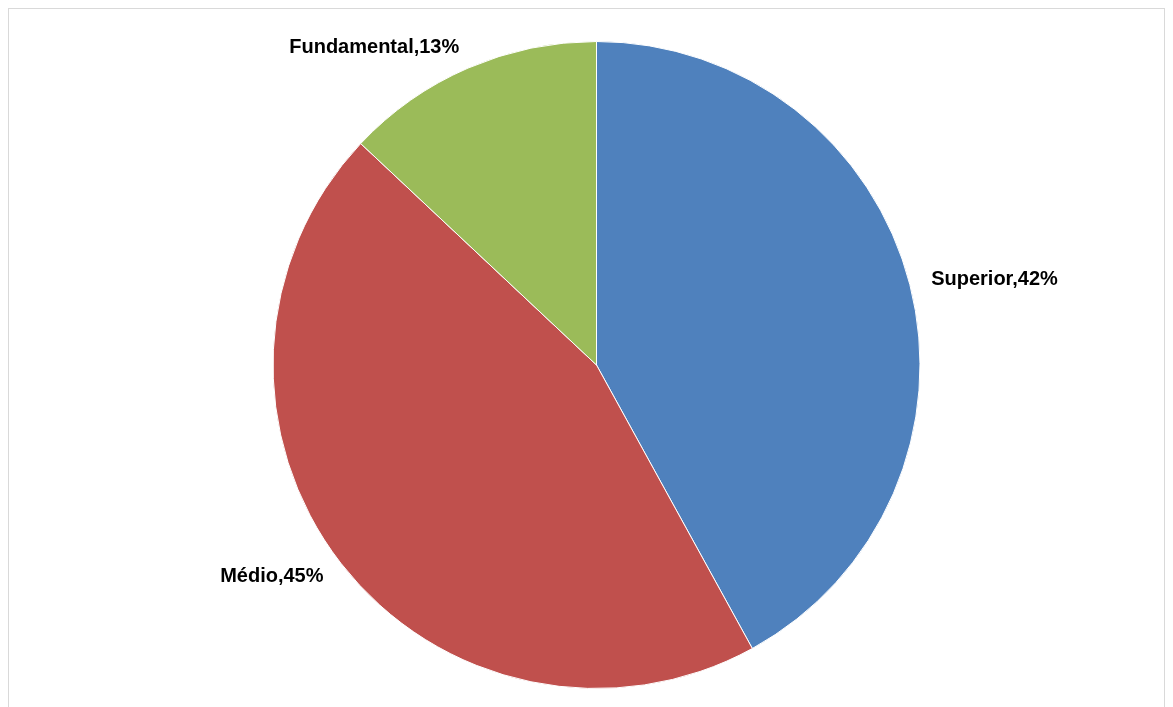 The width and height of the screenshot is (1173, 707). I want to click on slice-label: Fundamental,13%, so click(374, 46).